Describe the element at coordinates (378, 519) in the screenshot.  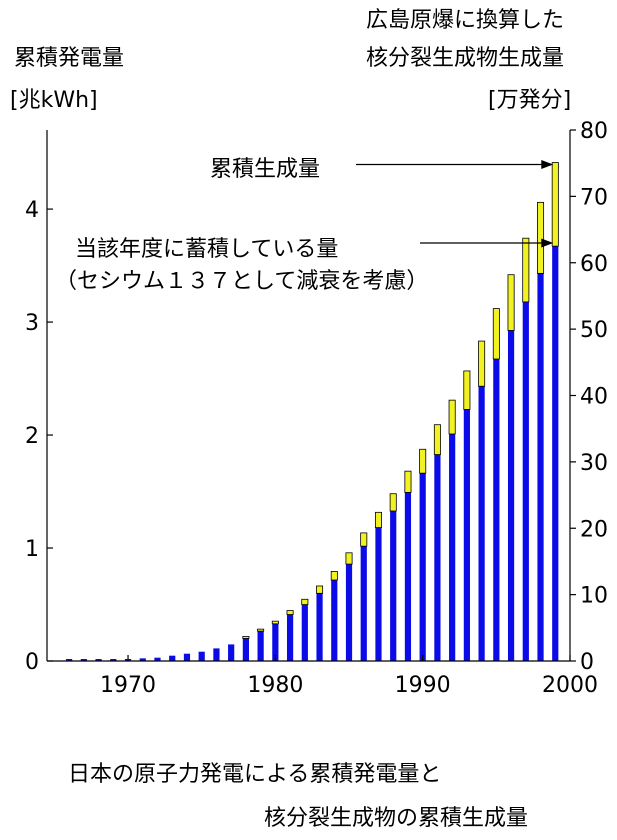
I see `bar-decayed-1987` at that location.